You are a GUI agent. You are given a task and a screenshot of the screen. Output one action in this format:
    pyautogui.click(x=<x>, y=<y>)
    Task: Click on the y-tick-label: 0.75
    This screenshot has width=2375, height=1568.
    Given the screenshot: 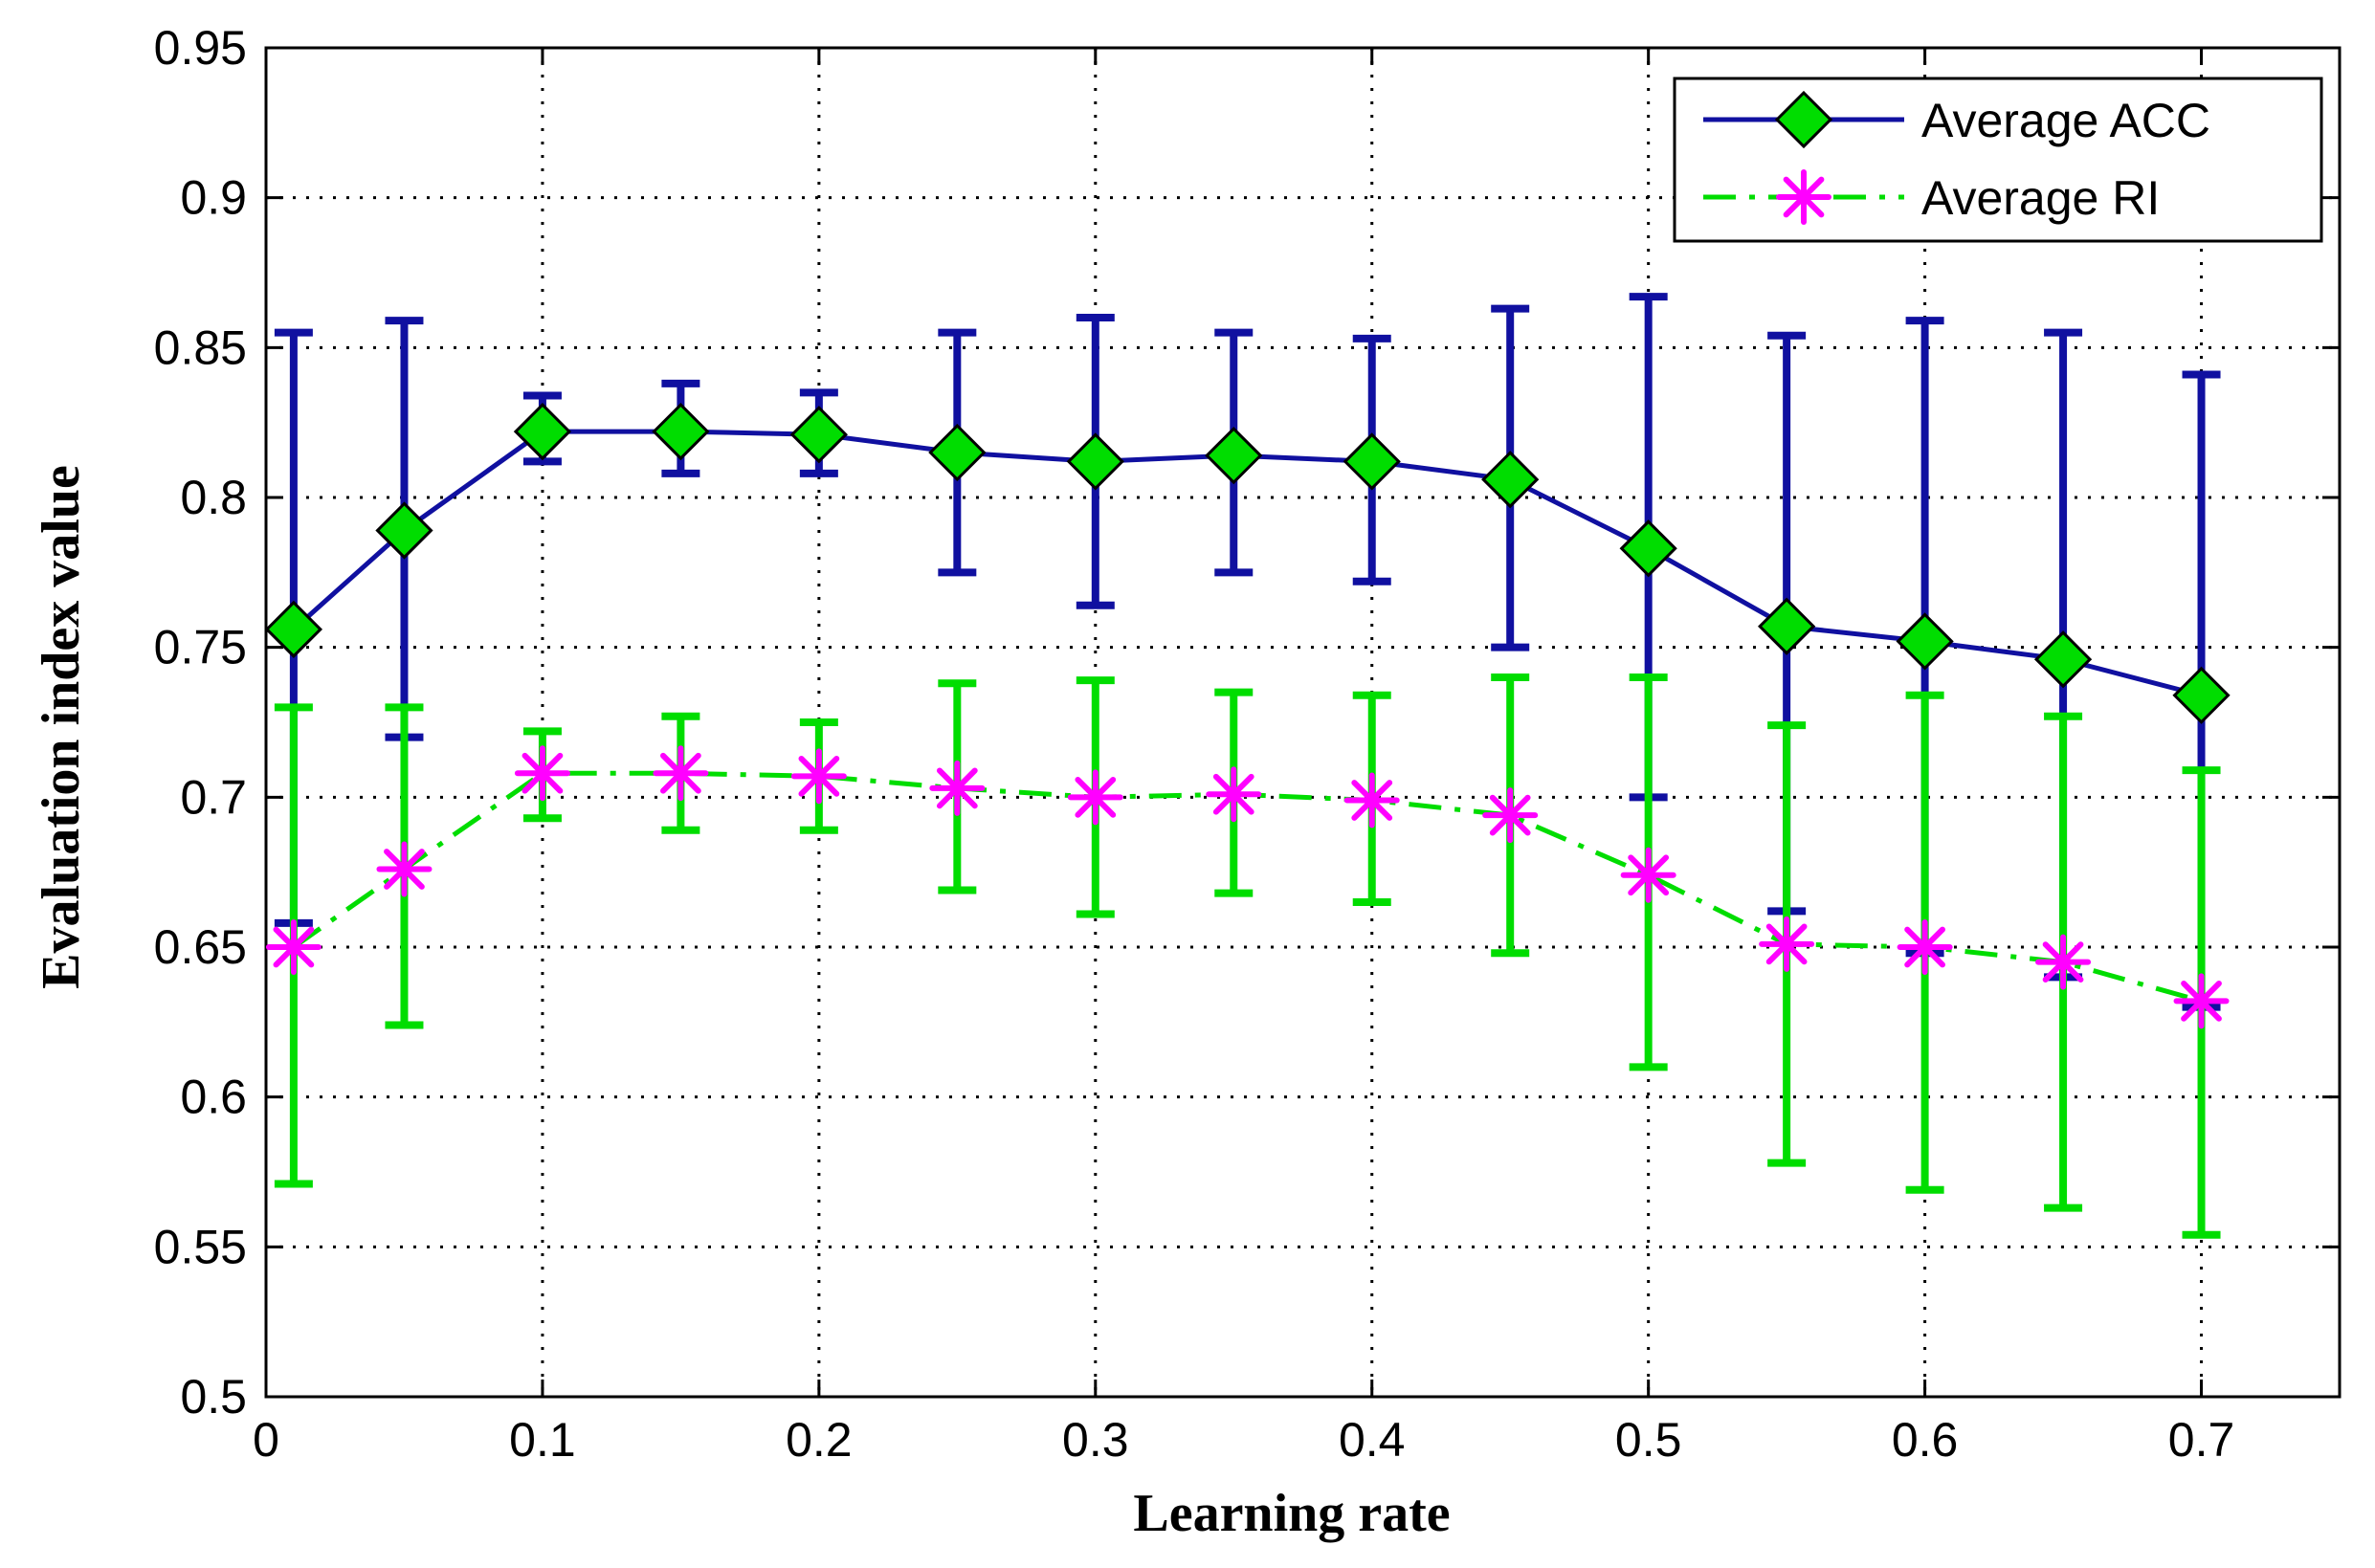 What is the action you would take?
    pyautogui.click(x=201, y=647)
    